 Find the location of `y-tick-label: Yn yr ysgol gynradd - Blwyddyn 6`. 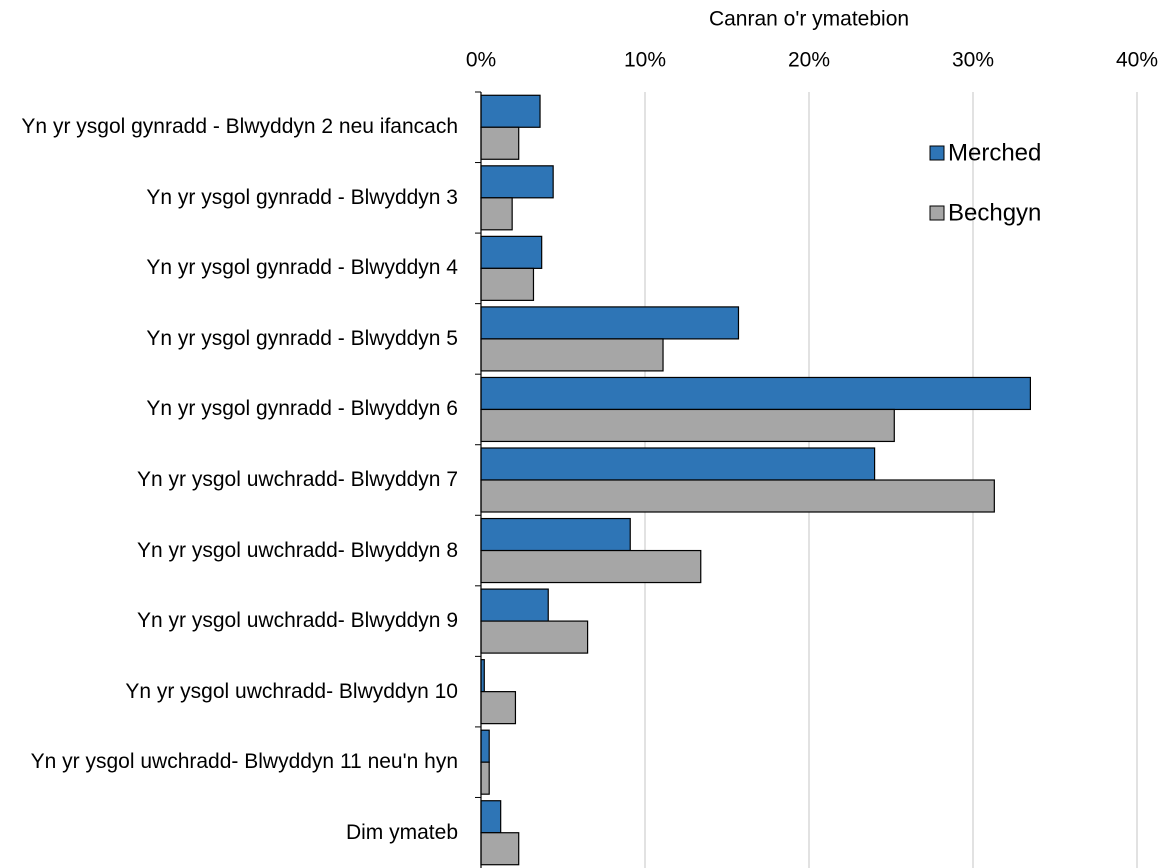

y-tick-label: Yn yr ysgol gynradd - Blwyddyn 6 is located at coordinates (302, 409).